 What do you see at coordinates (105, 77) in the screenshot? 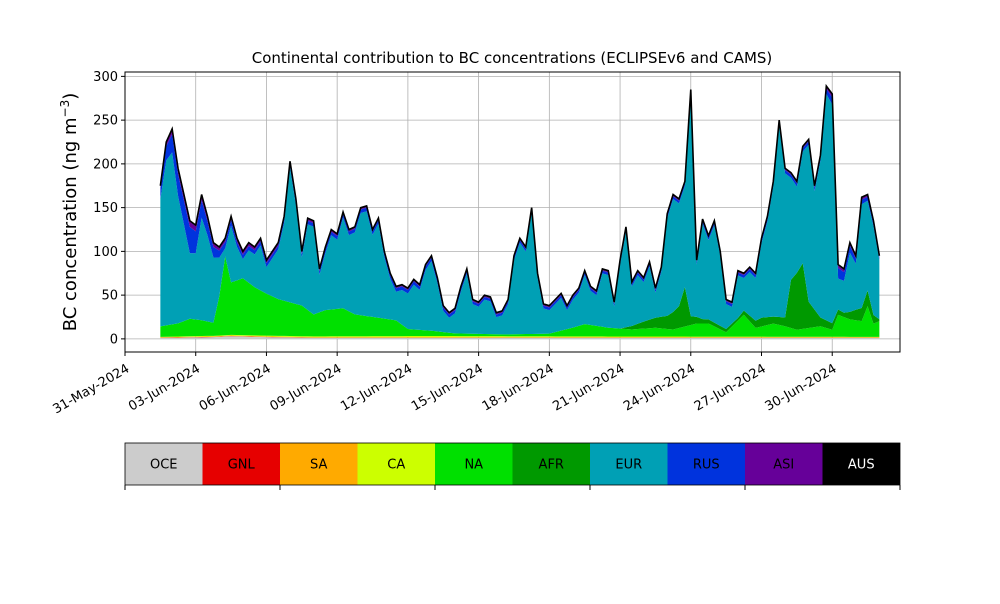
I see `y-tick-label-300: 300` at bounding box center [105, 77].